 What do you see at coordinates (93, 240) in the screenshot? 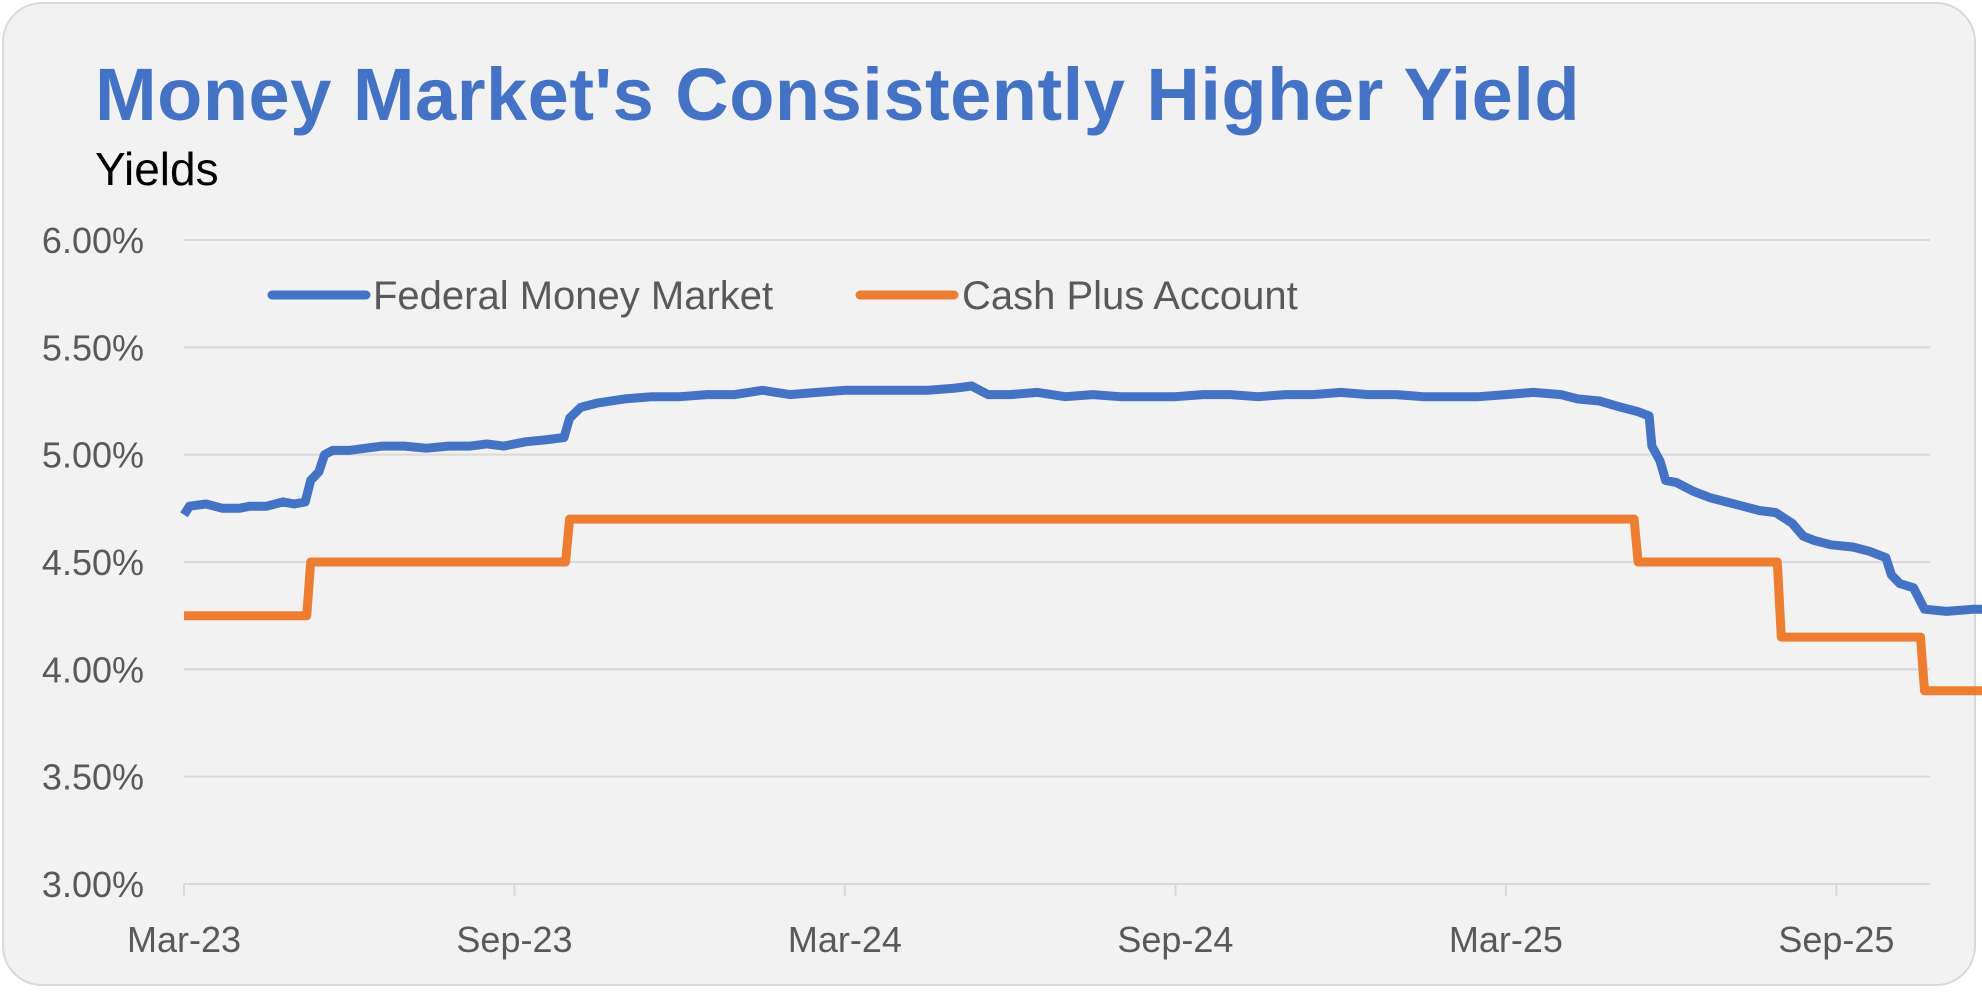
I see `y-tick-label: 6.00%` at bounding box center [93, 240].